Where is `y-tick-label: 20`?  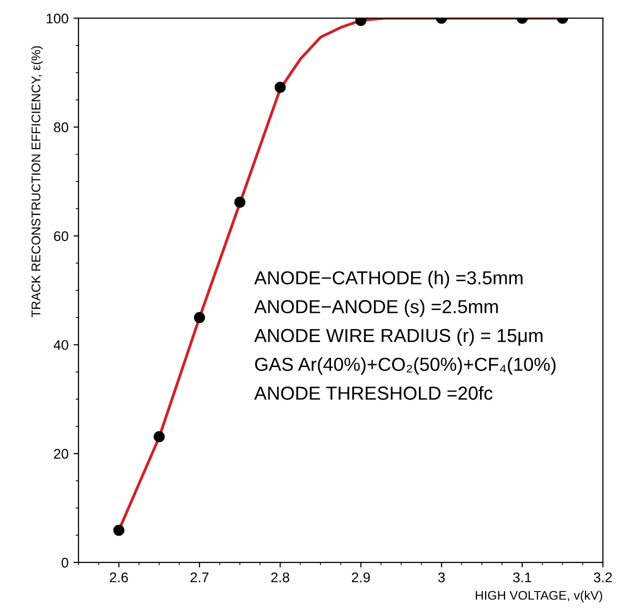 y-tick-label: 20 is located at coordinates (61, 453).